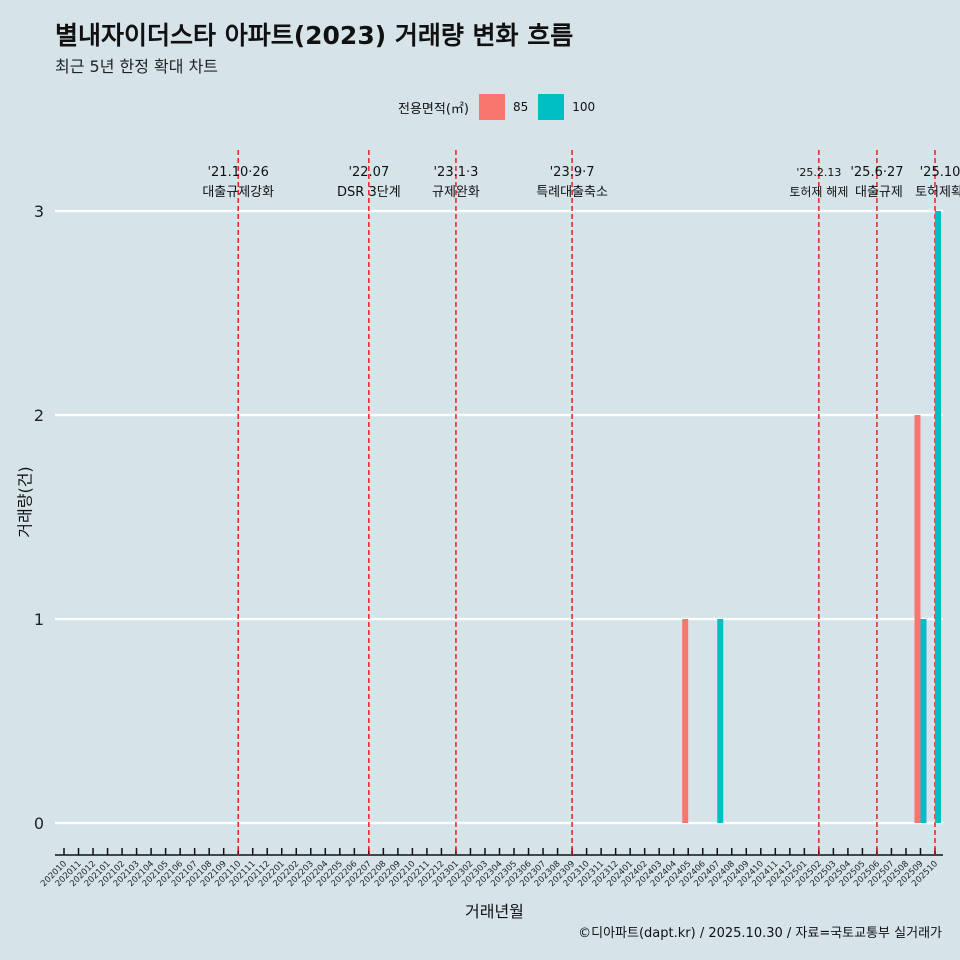  Describe the element at coordinates (940, 172) in the screenshot. I see `event-date: '25.10` at that location.